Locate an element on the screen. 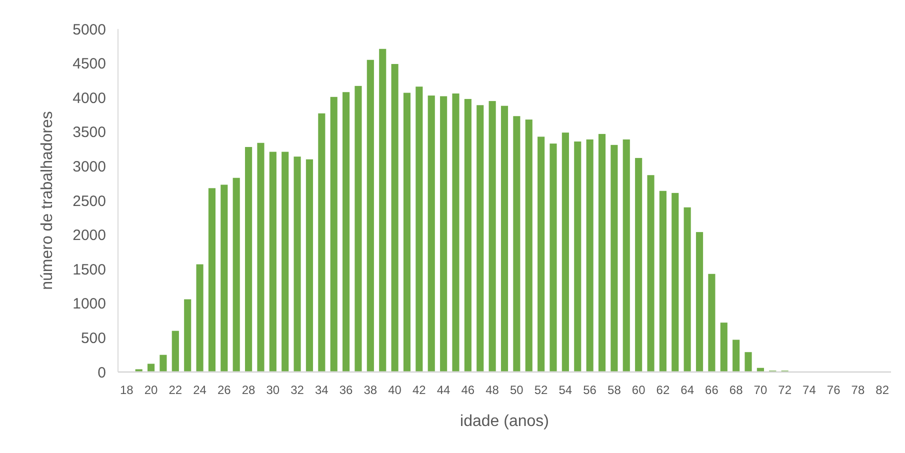 The width and height of the screenshot is (905, 453). y-tick-label: 0 is located at coordinates (102, 373).